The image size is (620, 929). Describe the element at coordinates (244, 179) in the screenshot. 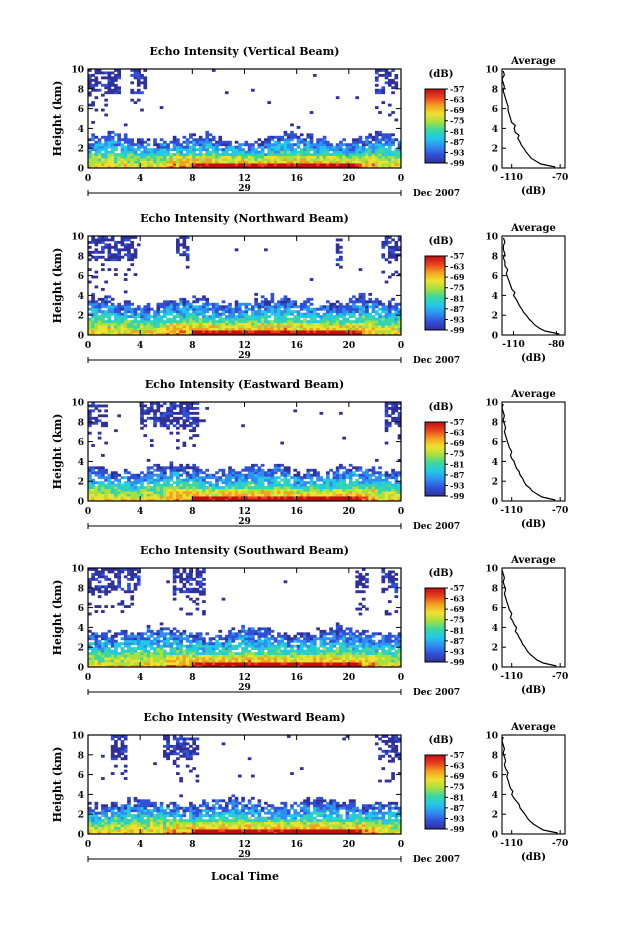

I see `x-tick-label: 12` at that location.